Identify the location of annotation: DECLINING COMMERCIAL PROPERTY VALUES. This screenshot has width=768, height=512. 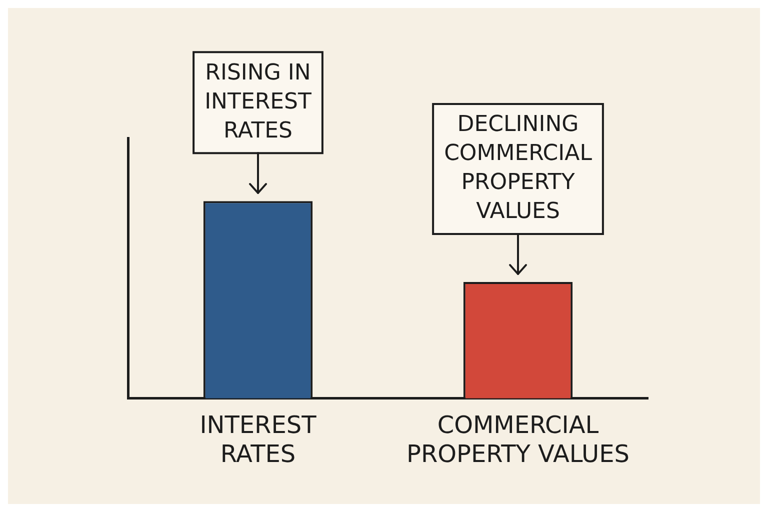
(518, 168).